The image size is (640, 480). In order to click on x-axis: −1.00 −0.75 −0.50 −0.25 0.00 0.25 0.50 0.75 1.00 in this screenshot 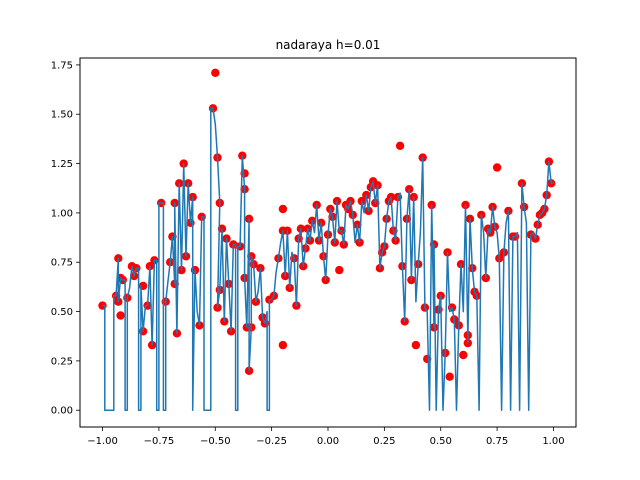, I will do `click(326, 437)`.